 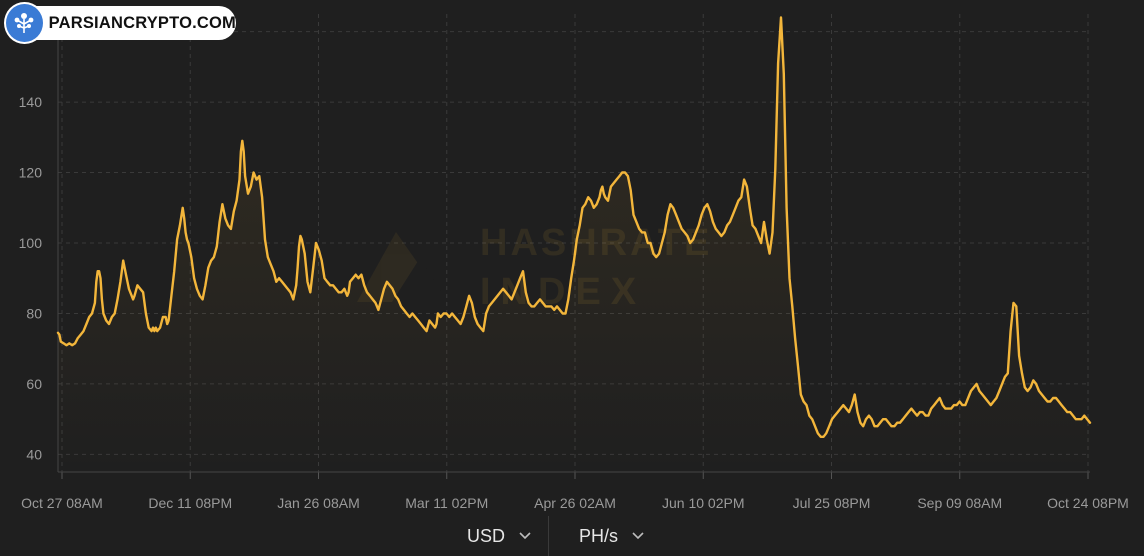 What do you see at coordinates (486, 535) in the screenshot?
I see `currency-label: USD` at bounding box center [486, 535].